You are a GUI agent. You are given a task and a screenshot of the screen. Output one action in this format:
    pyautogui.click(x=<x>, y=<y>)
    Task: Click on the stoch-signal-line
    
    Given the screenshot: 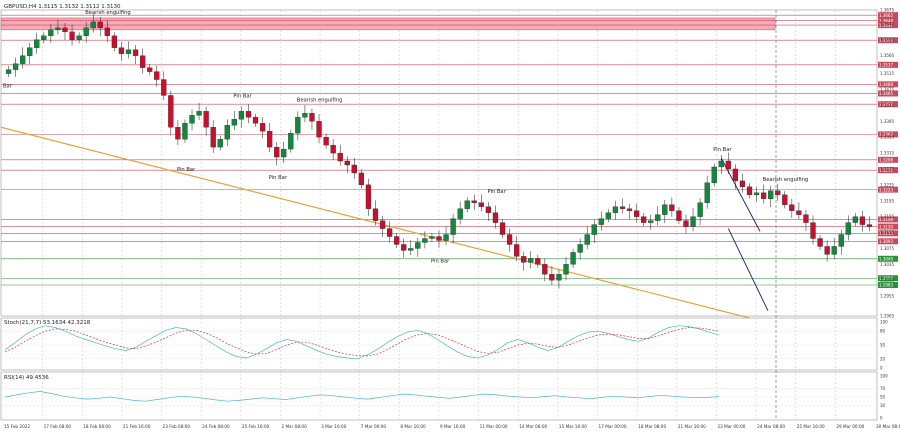 What is the action you would take?
    pyautogui.click(x=362, y=342)
    